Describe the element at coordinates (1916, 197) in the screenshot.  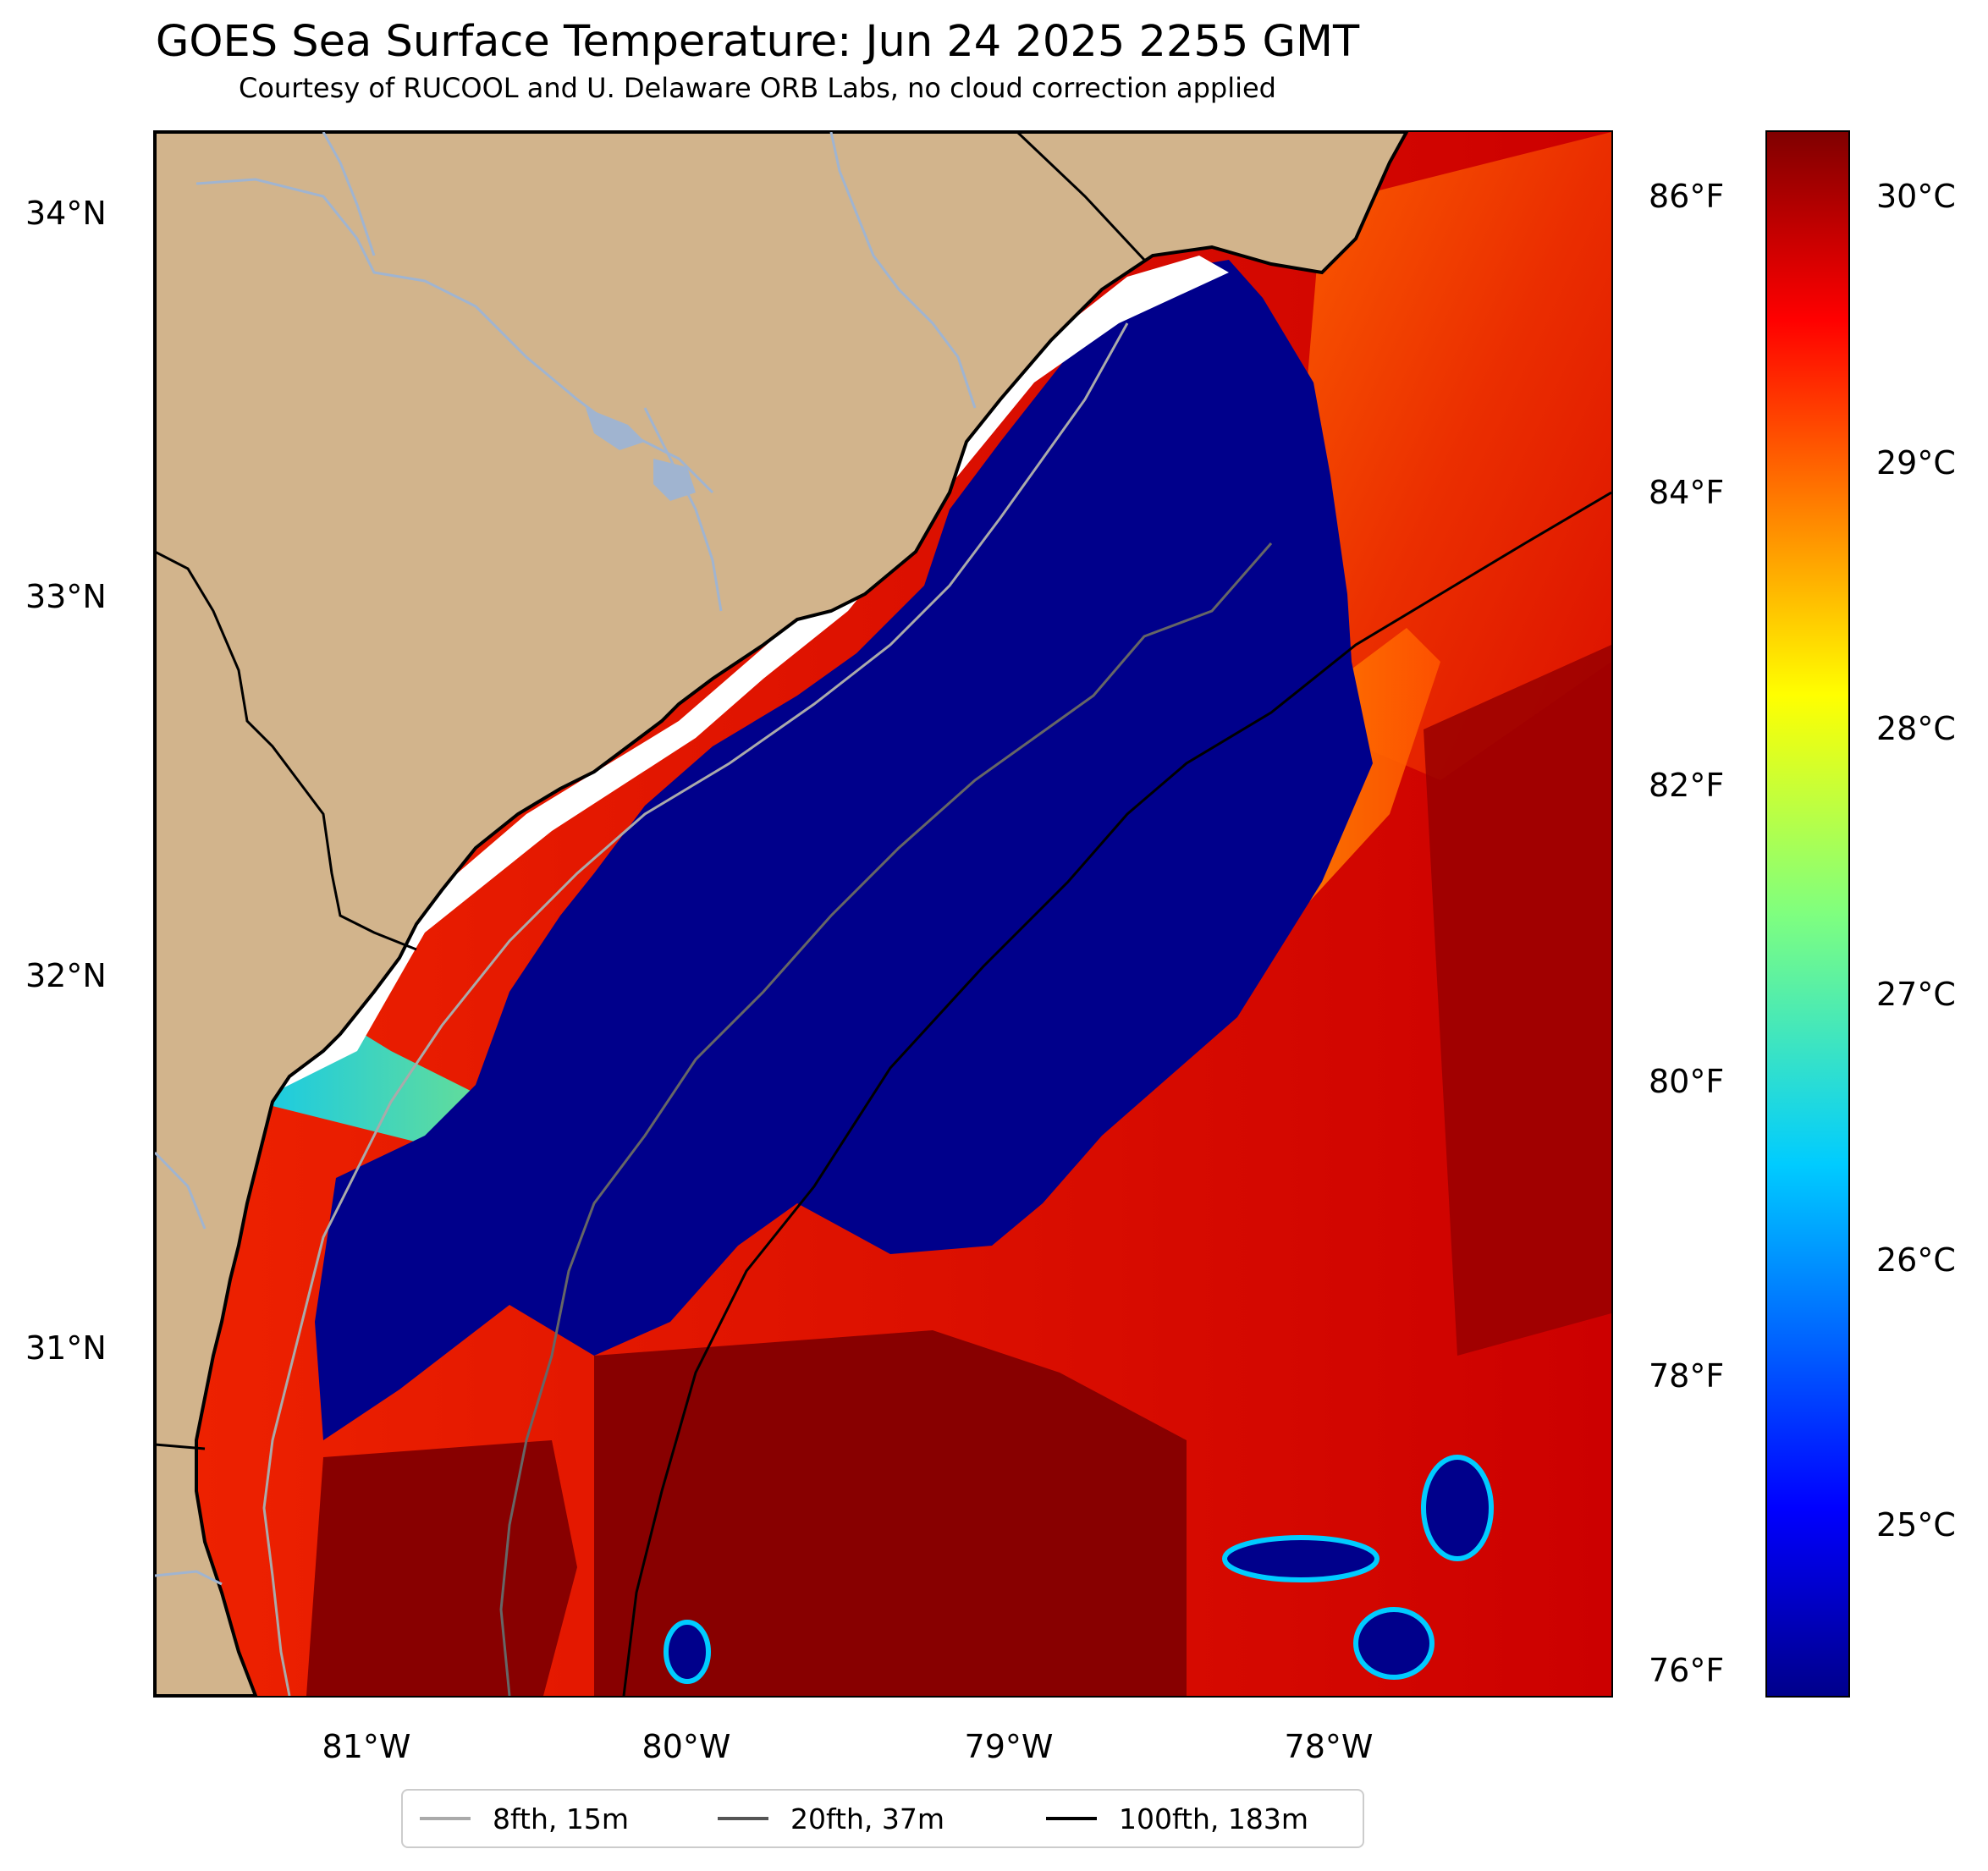
I see `celsius-tick-label: 30°C` at that location.